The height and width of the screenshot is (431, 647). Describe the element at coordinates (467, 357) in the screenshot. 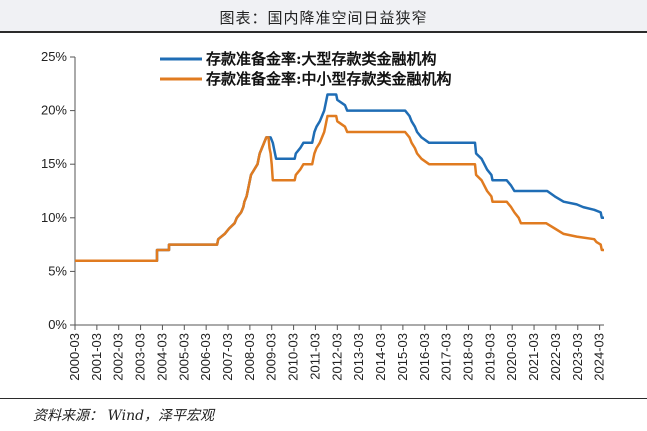

I see `x-tick-label: 2018-03` at that location.